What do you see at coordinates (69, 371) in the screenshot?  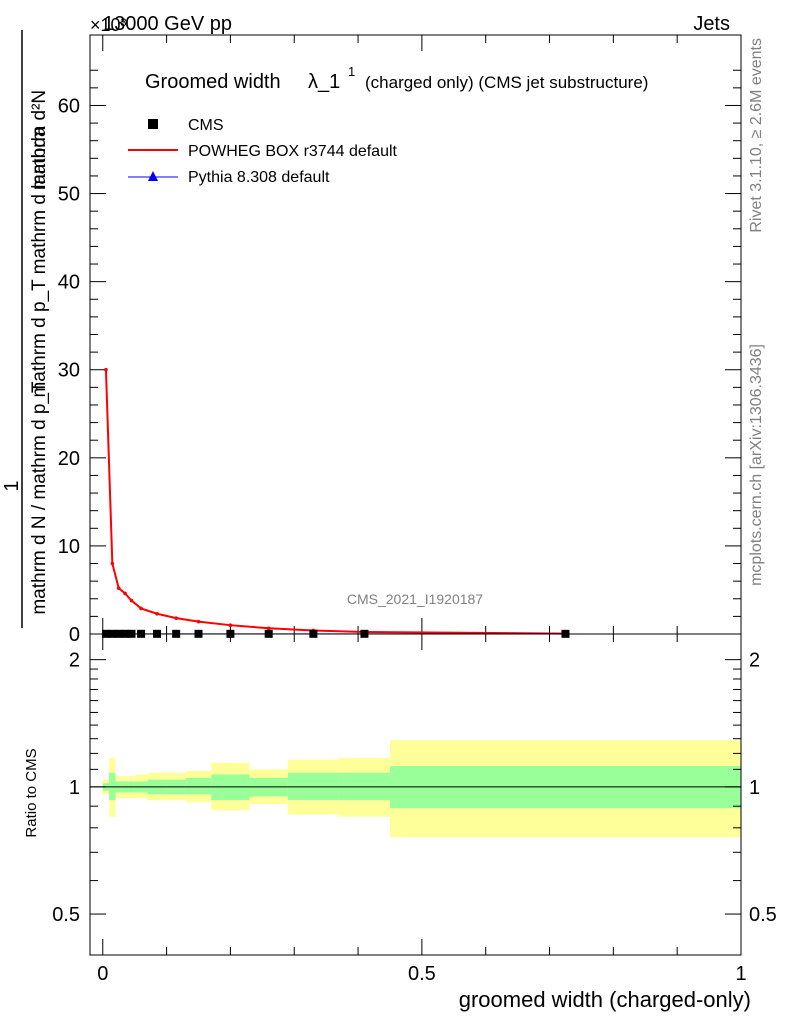 I see `main-ytick-label: 30` at bounding box center [69, 371].